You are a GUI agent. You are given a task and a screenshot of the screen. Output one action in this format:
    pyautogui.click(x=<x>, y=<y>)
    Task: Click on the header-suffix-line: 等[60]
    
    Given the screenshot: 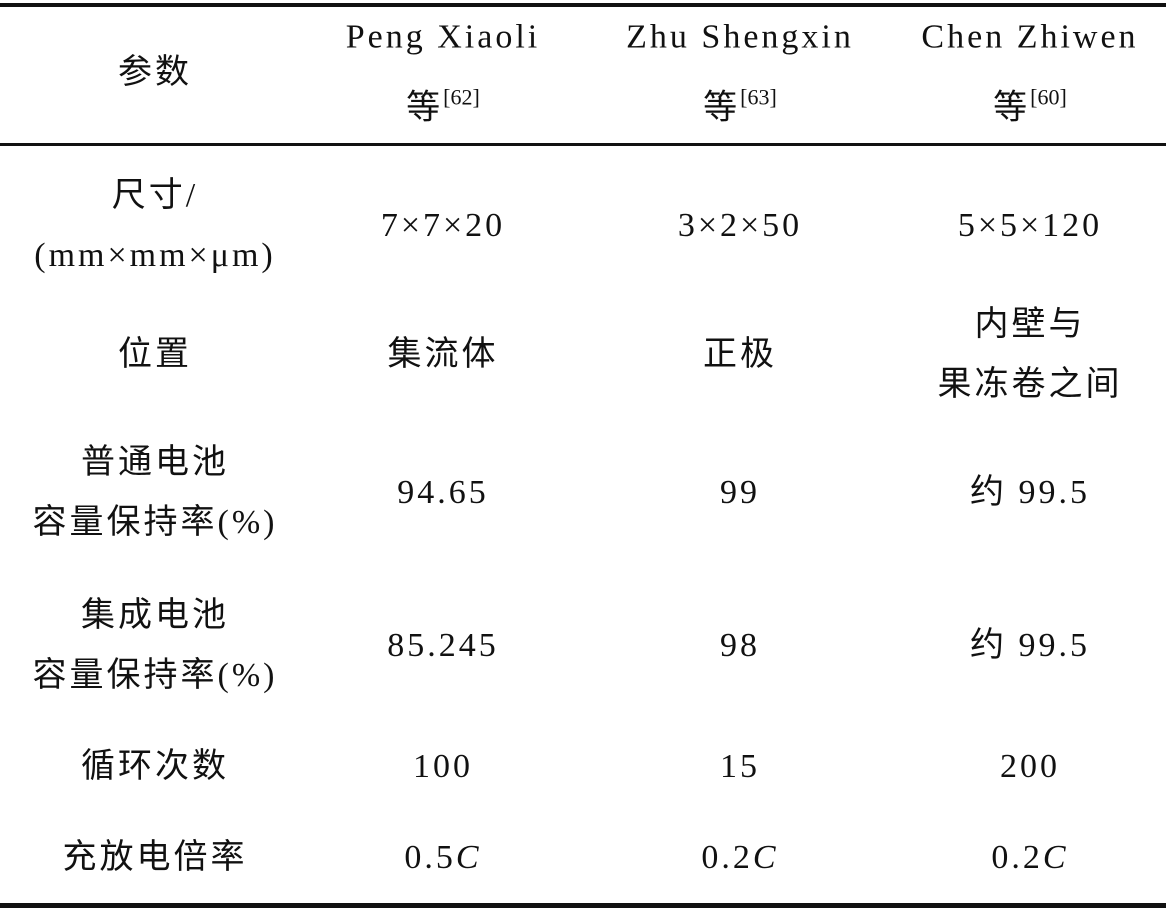 What is the action you would take?
    pyautogui.click(x=1030, y=103)
    